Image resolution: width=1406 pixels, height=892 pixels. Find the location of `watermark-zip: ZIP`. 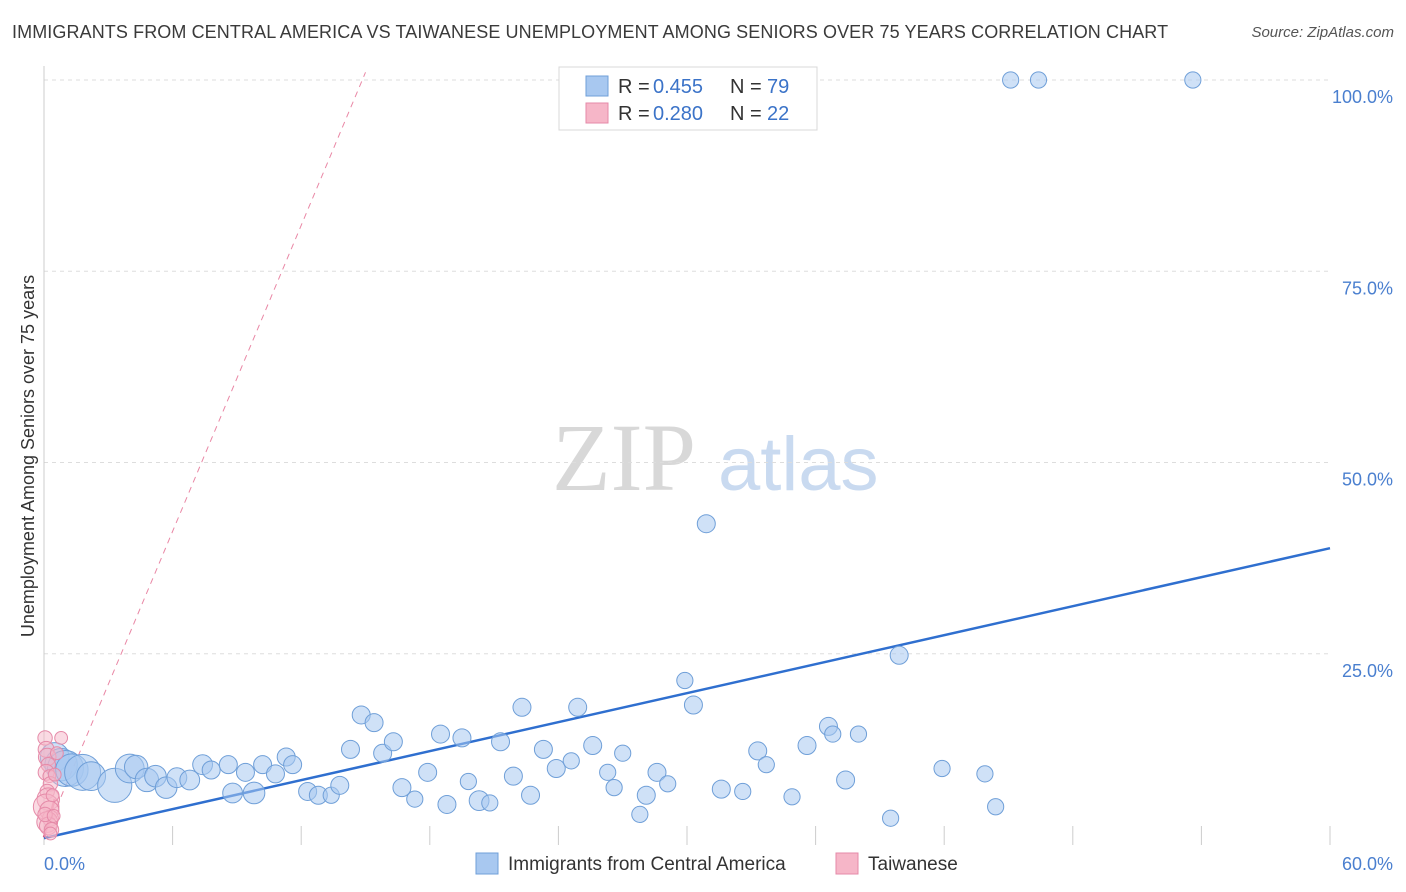

watermark-zip: ZIP is located at coordinates (624, 457).